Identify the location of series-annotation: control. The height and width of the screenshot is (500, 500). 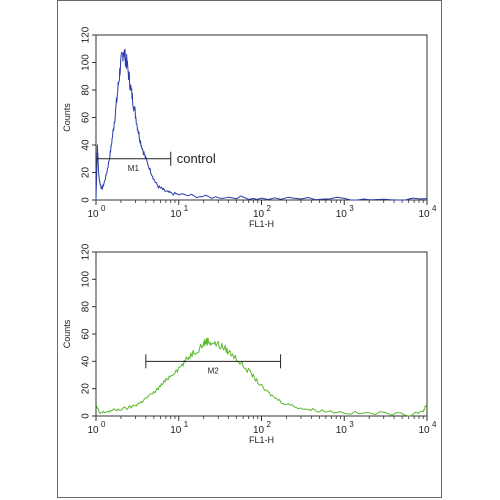
(196, 158).